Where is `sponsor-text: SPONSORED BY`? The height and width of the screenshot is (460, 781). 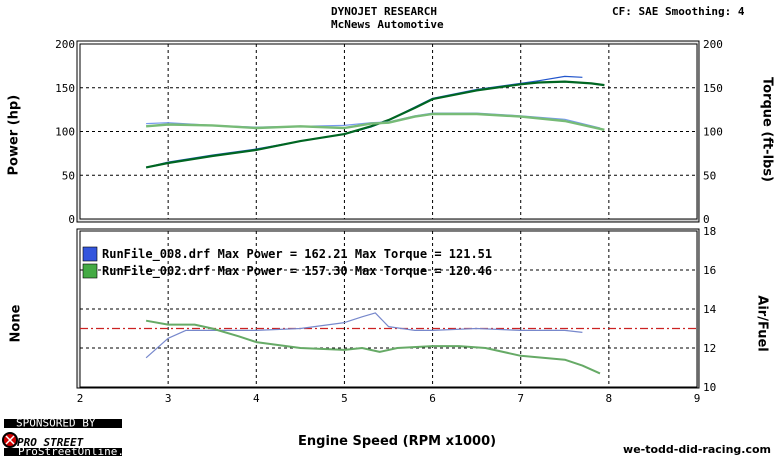 sponsor-text: SPONSORED BY is located at coordinates (56, 424).